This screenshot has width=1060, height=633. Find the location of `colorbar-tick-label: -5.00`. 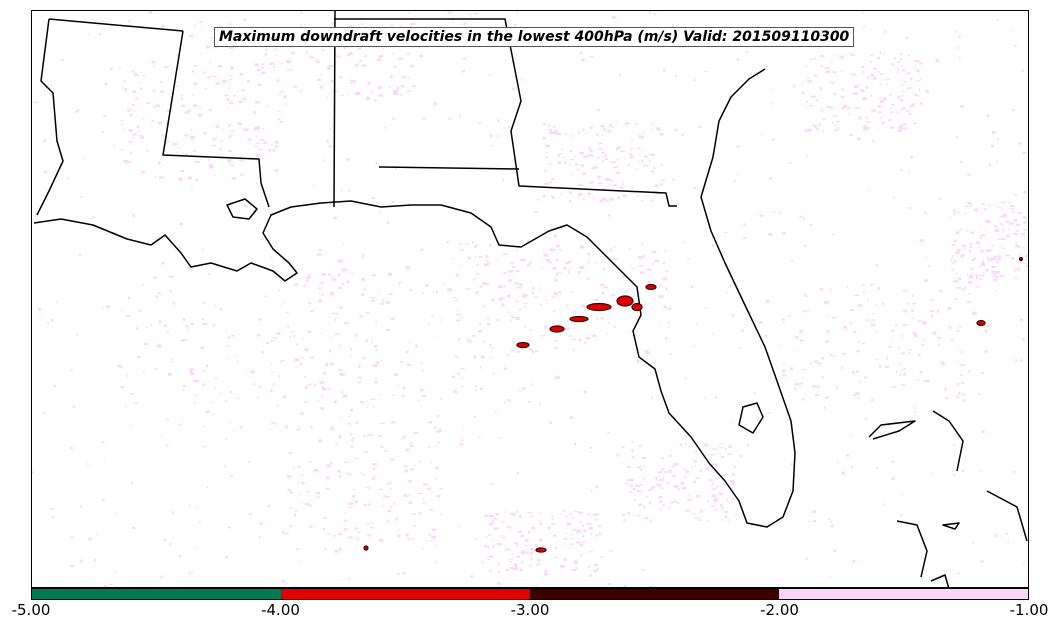

colorbar-tick-label: -5.00 is located at coordinates (31, 610).